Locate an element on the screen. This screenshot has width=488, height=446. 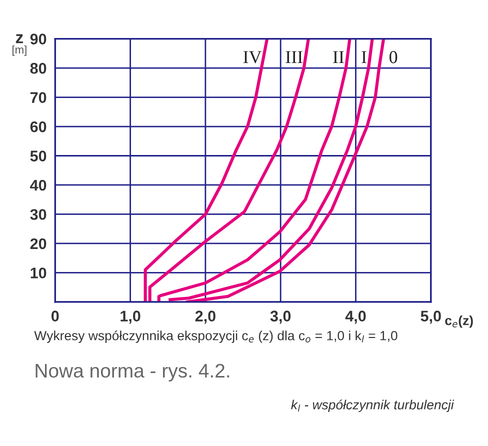
series-label: I is located at coordinates (364, 57).